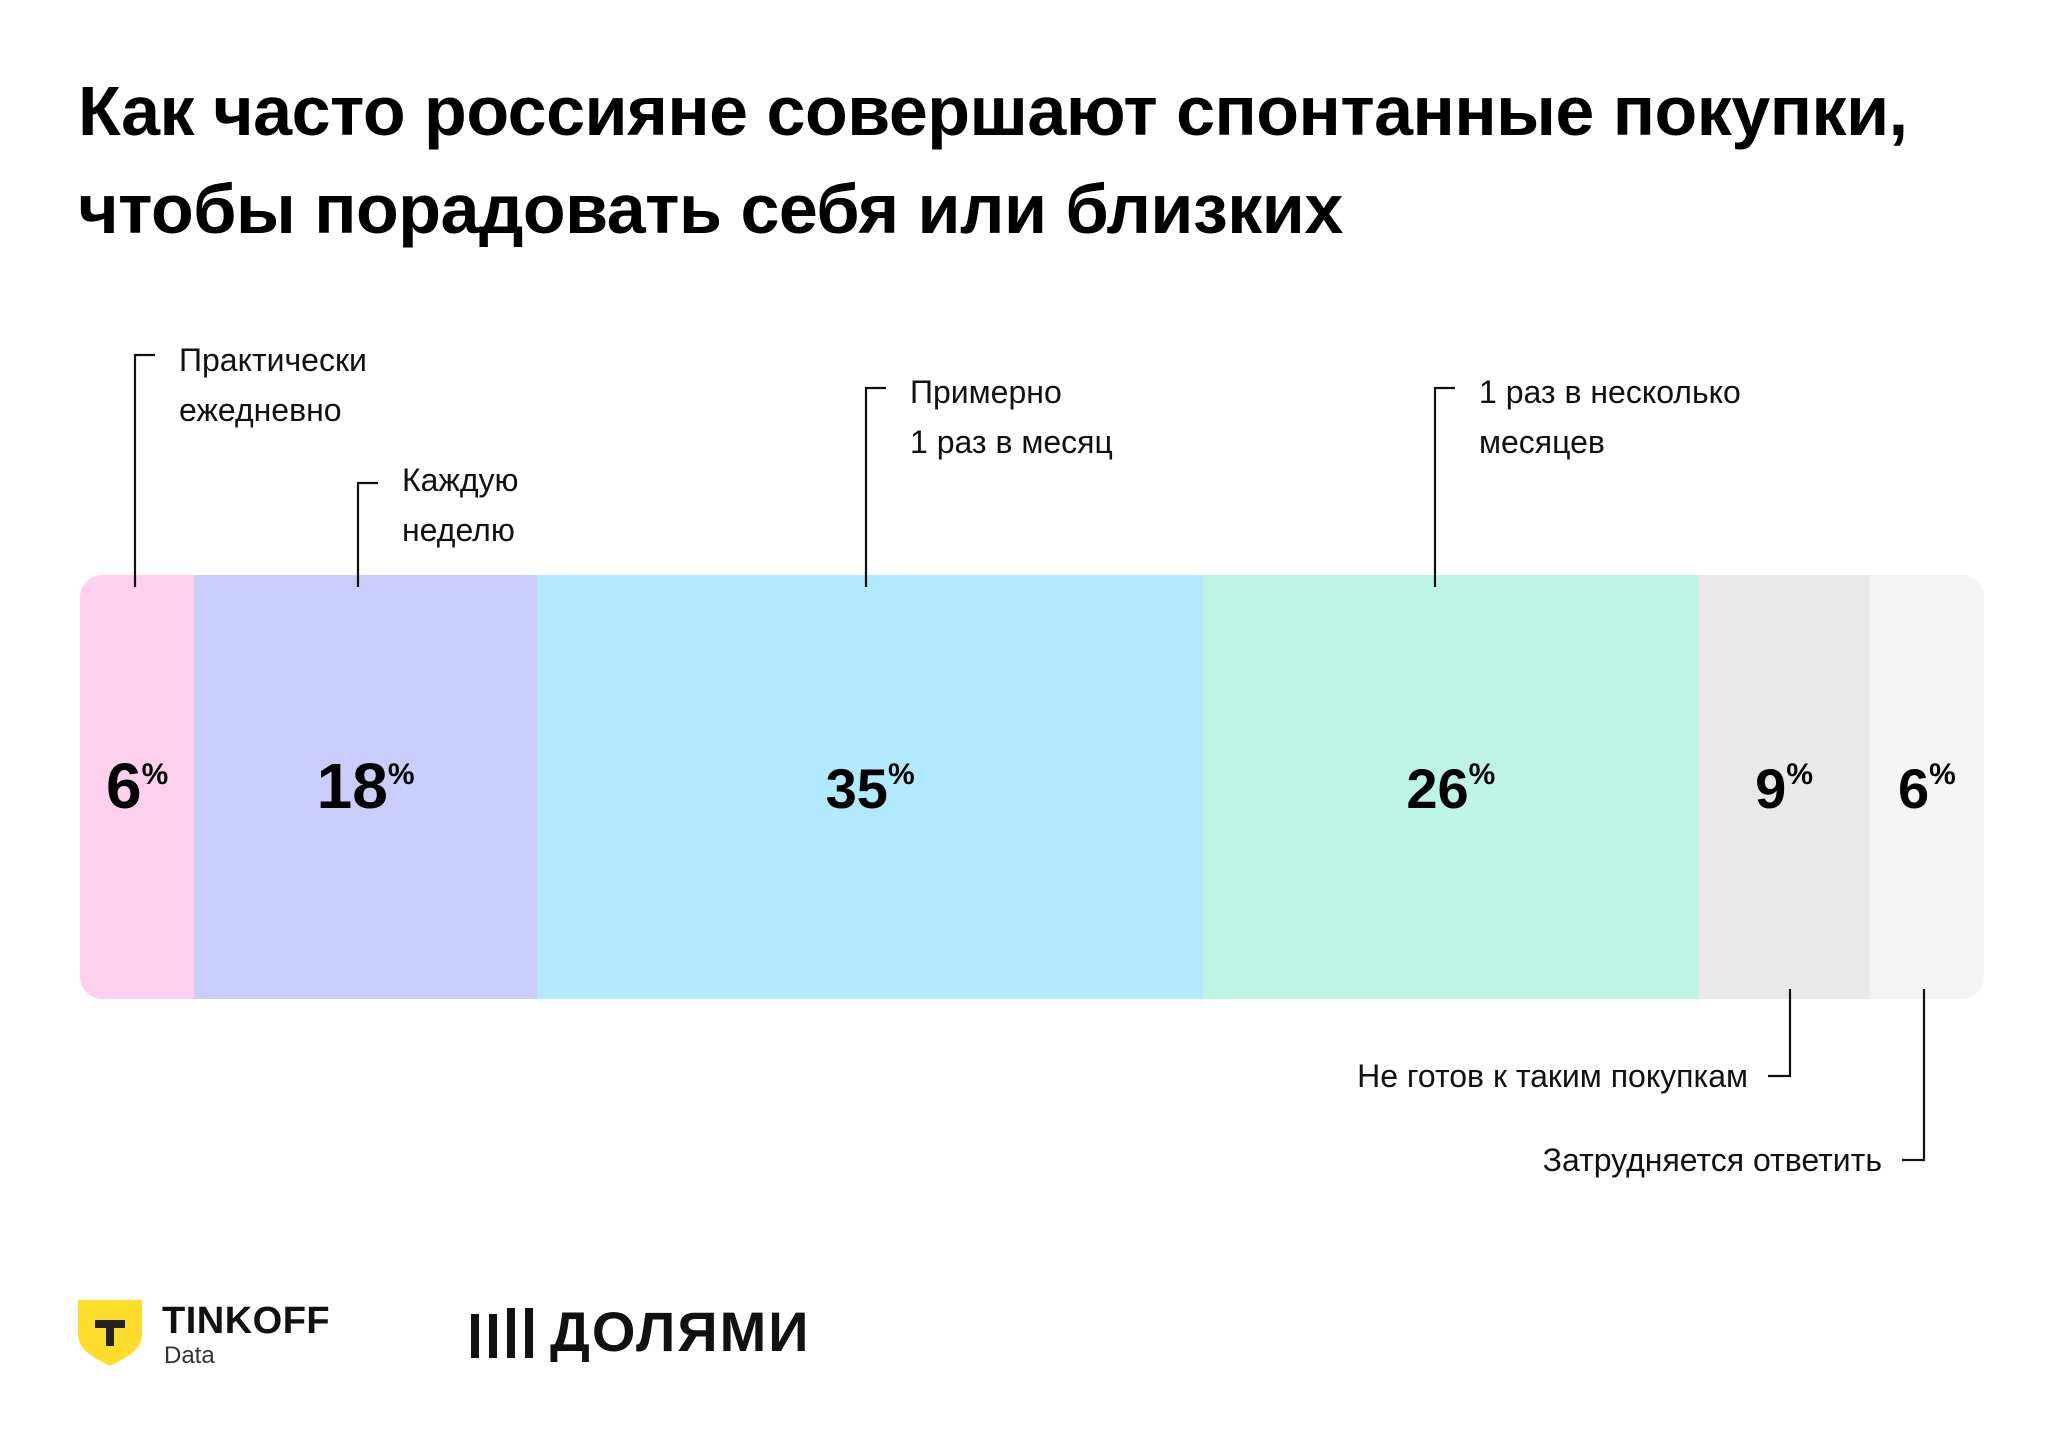  Describe the element at coordinates (273, 385) in the screenshot. I see `category-label: Практически ежедневно` at that location.